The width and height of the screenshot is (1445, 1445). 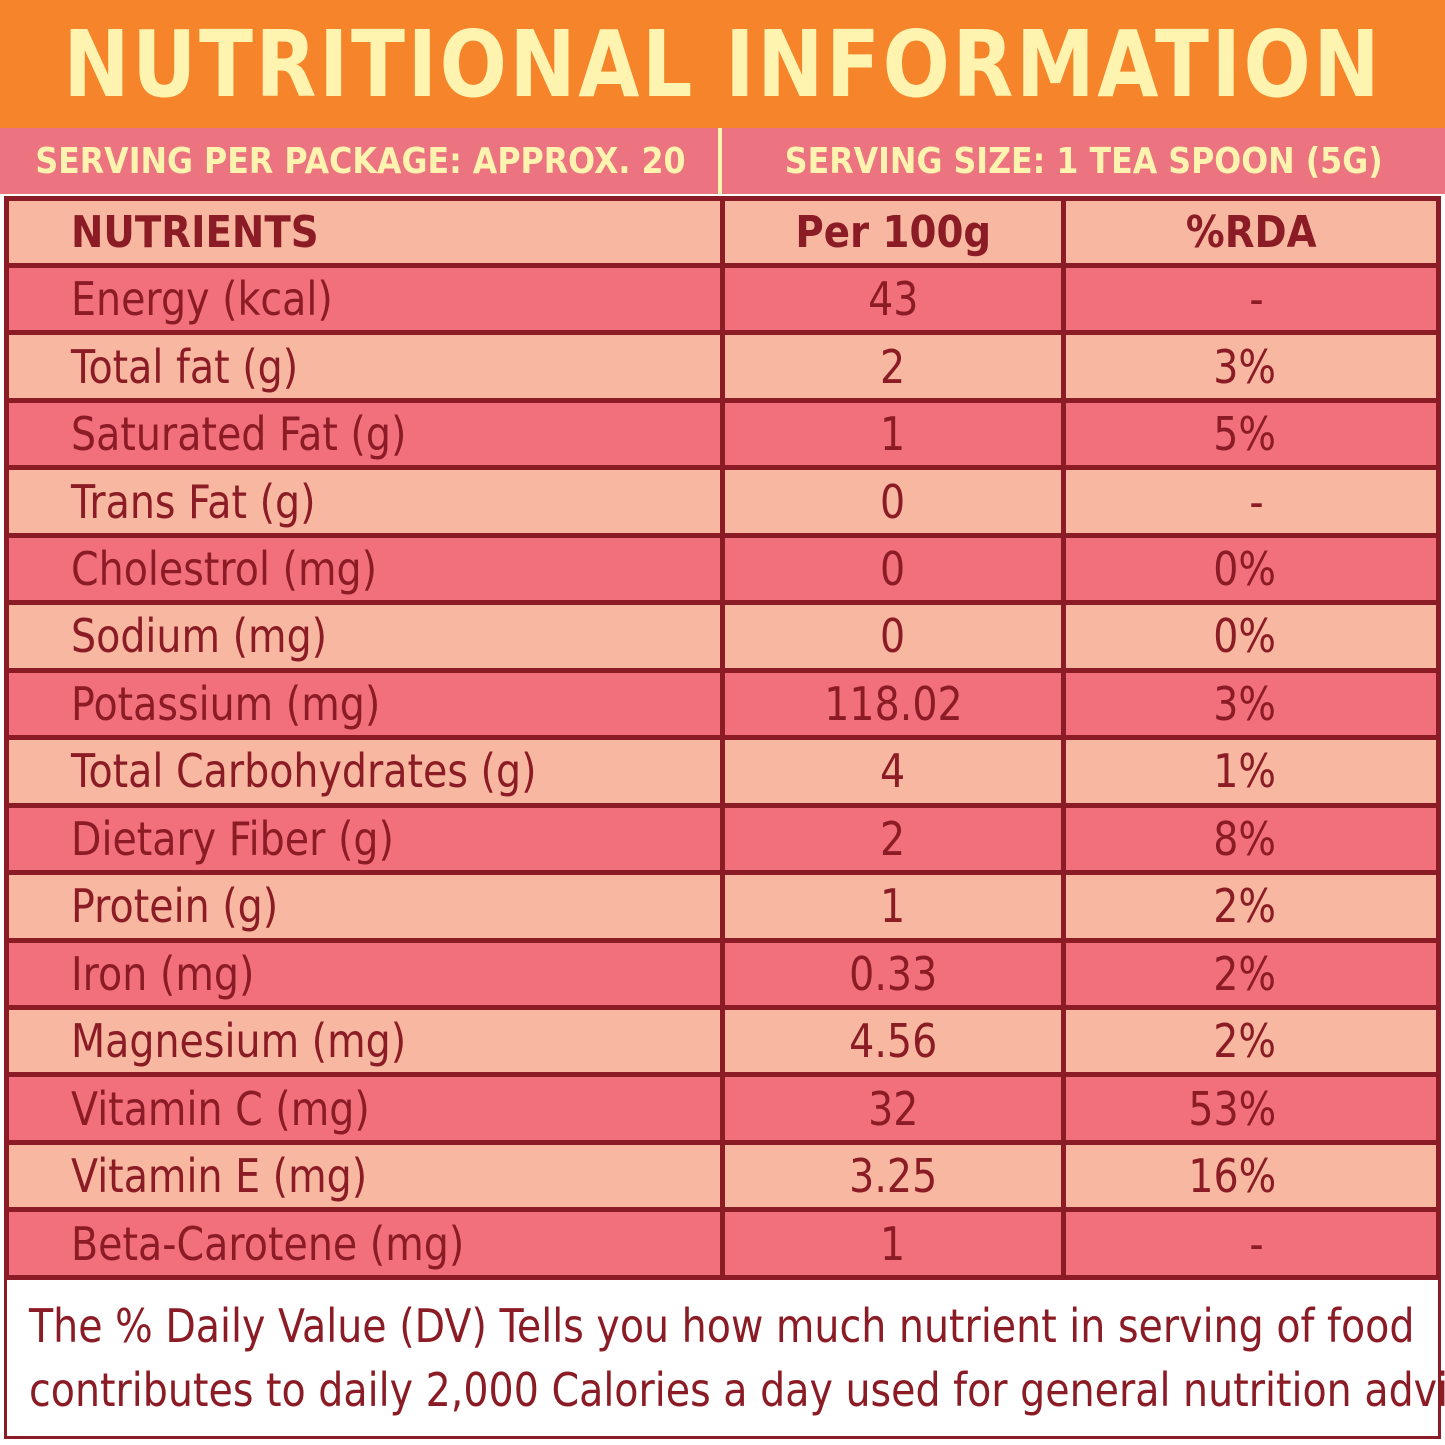 What do you see at coordinates (364, 366) in the screenshot?
I see `nutrient-cell: Total fat (g)` at bounding box center [364, 366].